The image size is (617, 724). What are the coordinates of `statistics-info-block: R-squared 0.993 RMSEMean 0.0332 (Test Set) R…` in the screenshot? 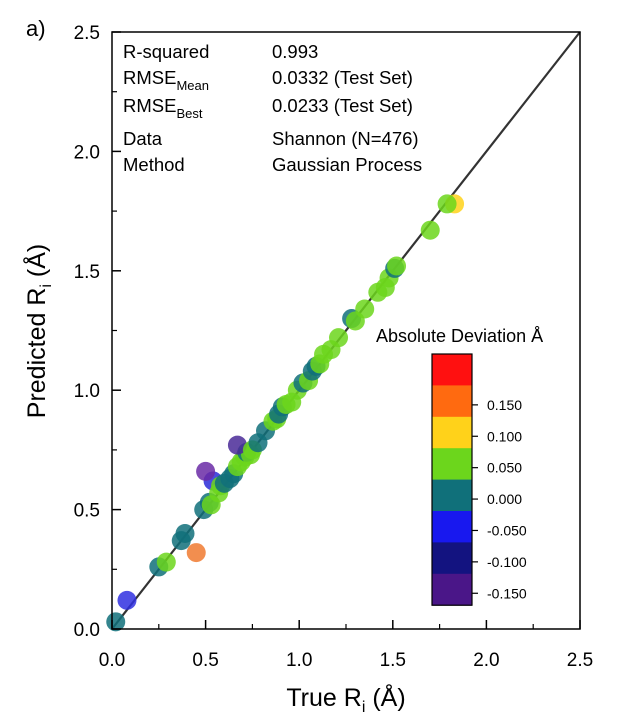 It's located at (272, 108).